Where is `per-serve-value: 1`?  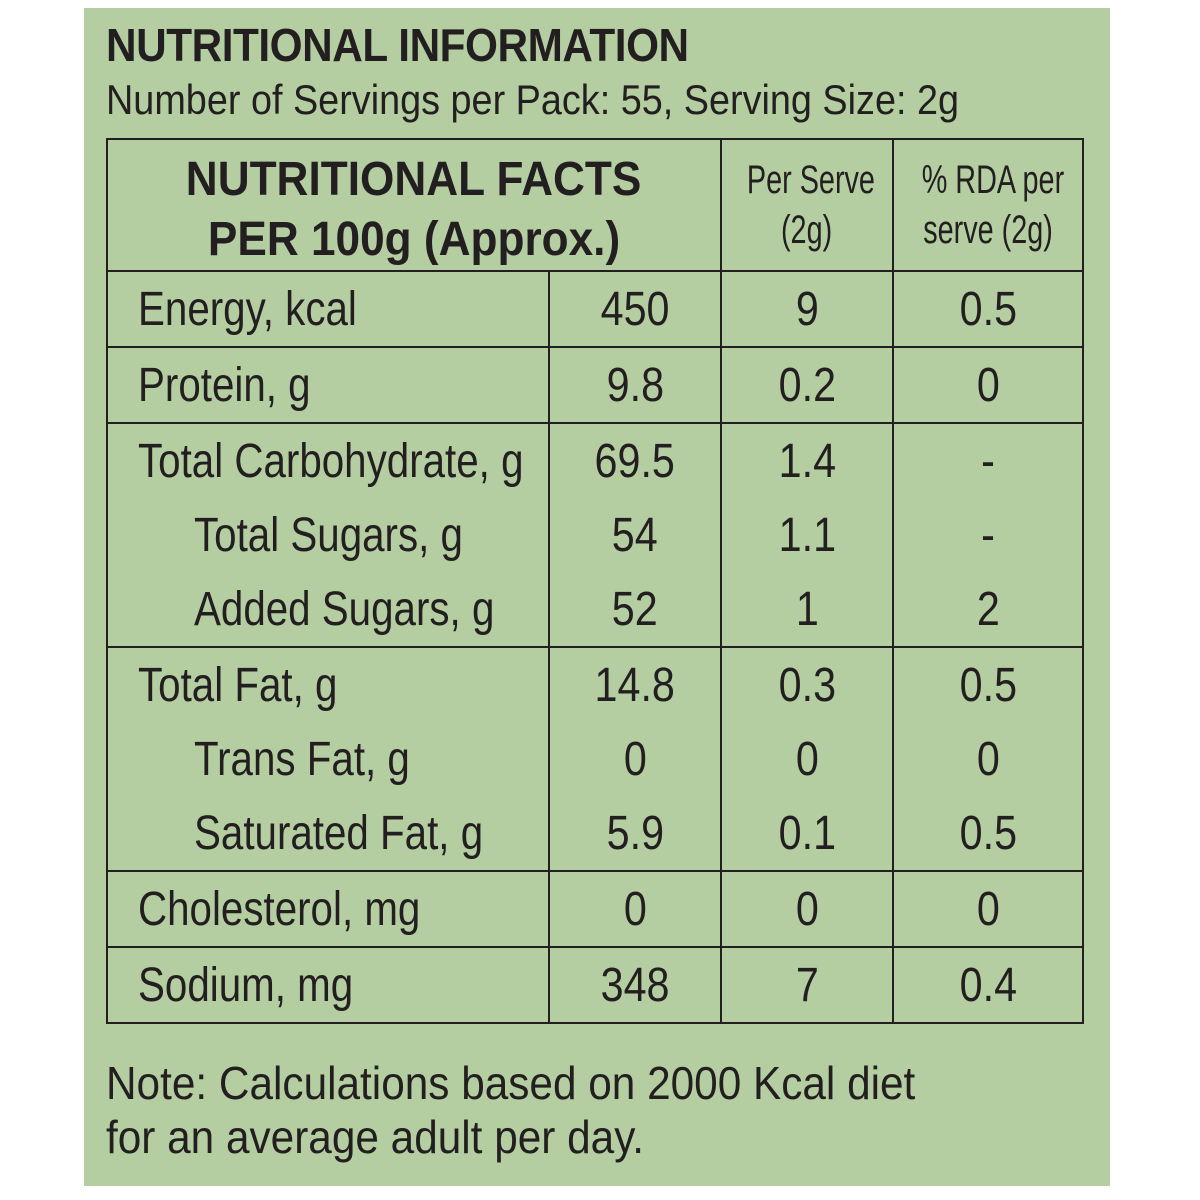
per-serve-value: 1 is located at coordinates (807, 609).